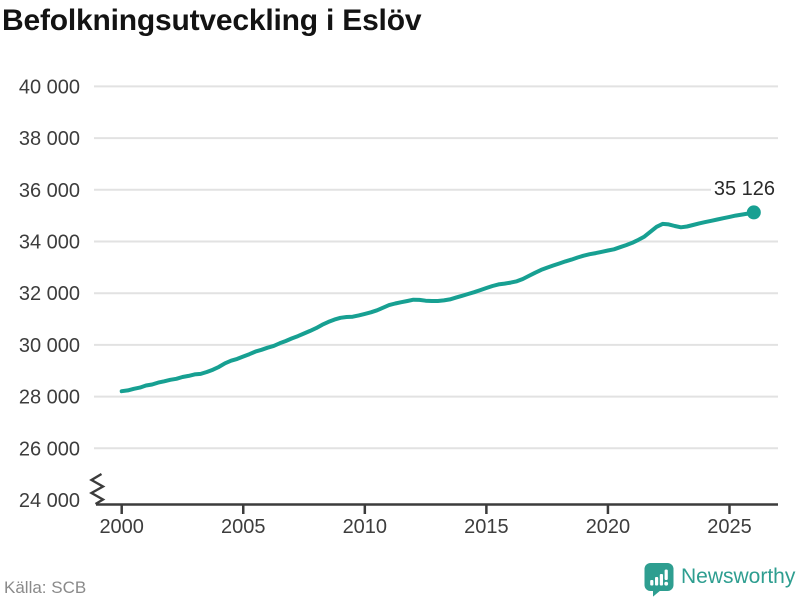 The height and width of the screenshot is (600, 800). I want to click on newsworthy-wordmark: Newsworthy, so click(738, 576).